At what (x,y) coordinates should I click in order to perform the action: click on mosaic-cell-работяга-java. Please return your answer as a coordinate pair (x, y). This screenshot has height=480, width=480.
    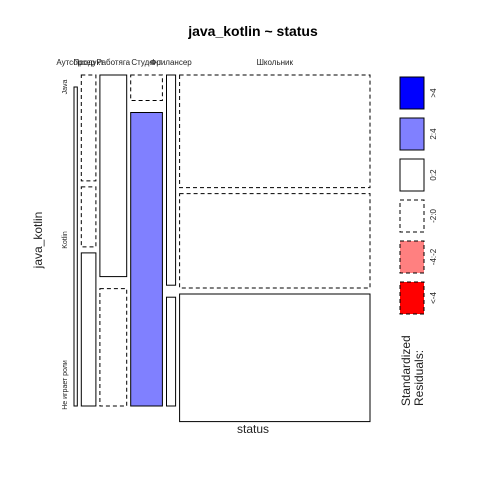
    Looking at the image, I should click on (113, 176).